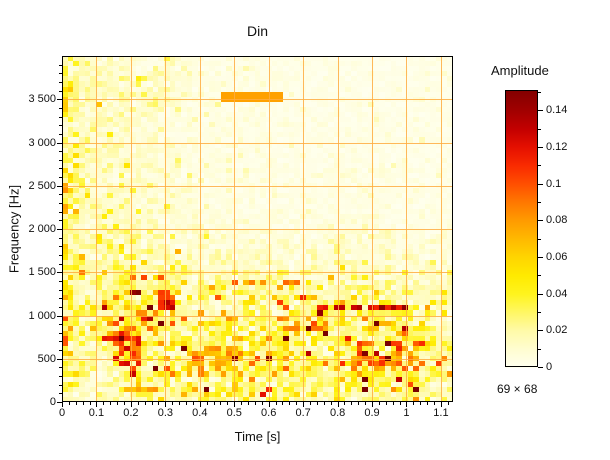  Describe the element at coordinates (549, 367) in the screenshot. I see `colorbar-tick-label: 0` at that location.